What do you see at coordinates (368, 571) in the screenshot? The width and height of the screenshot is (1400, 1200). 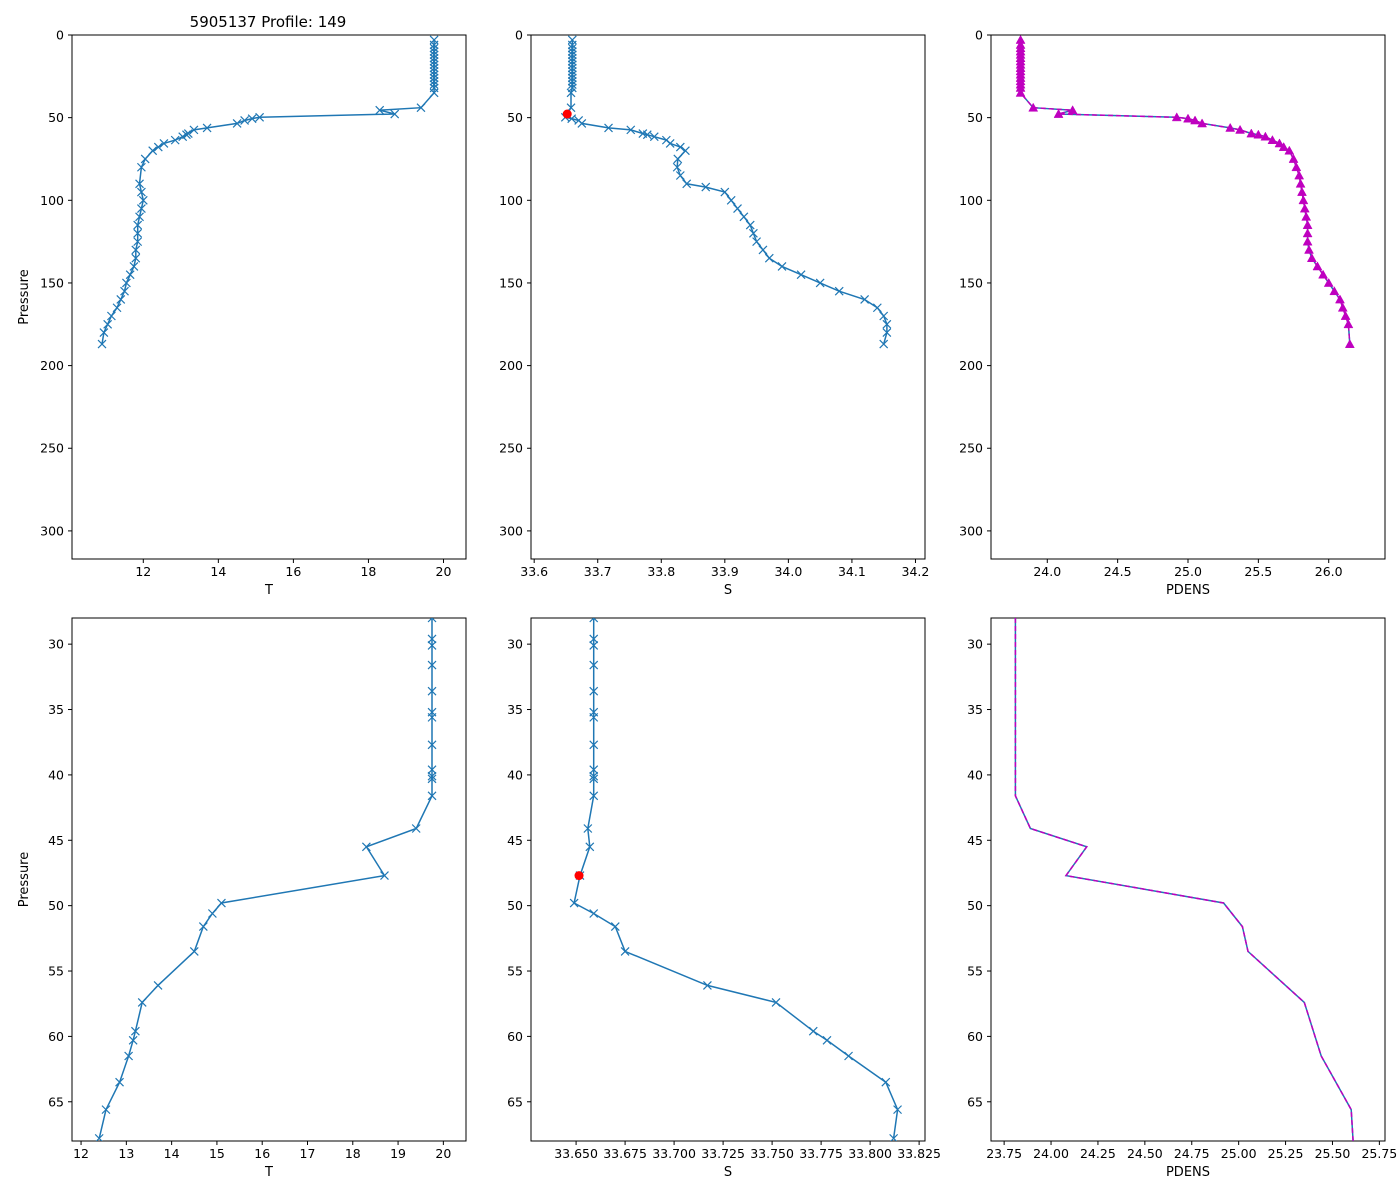 I see `x-tick-label: 18` at bounding box center [368, 571].